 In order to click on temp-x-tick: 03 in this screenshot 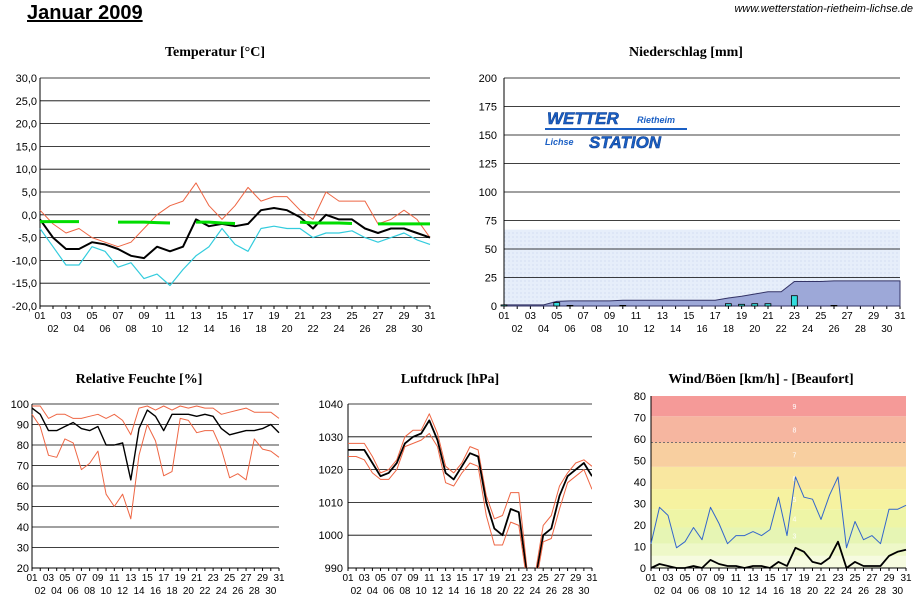, I will do `click(66, 316)`.